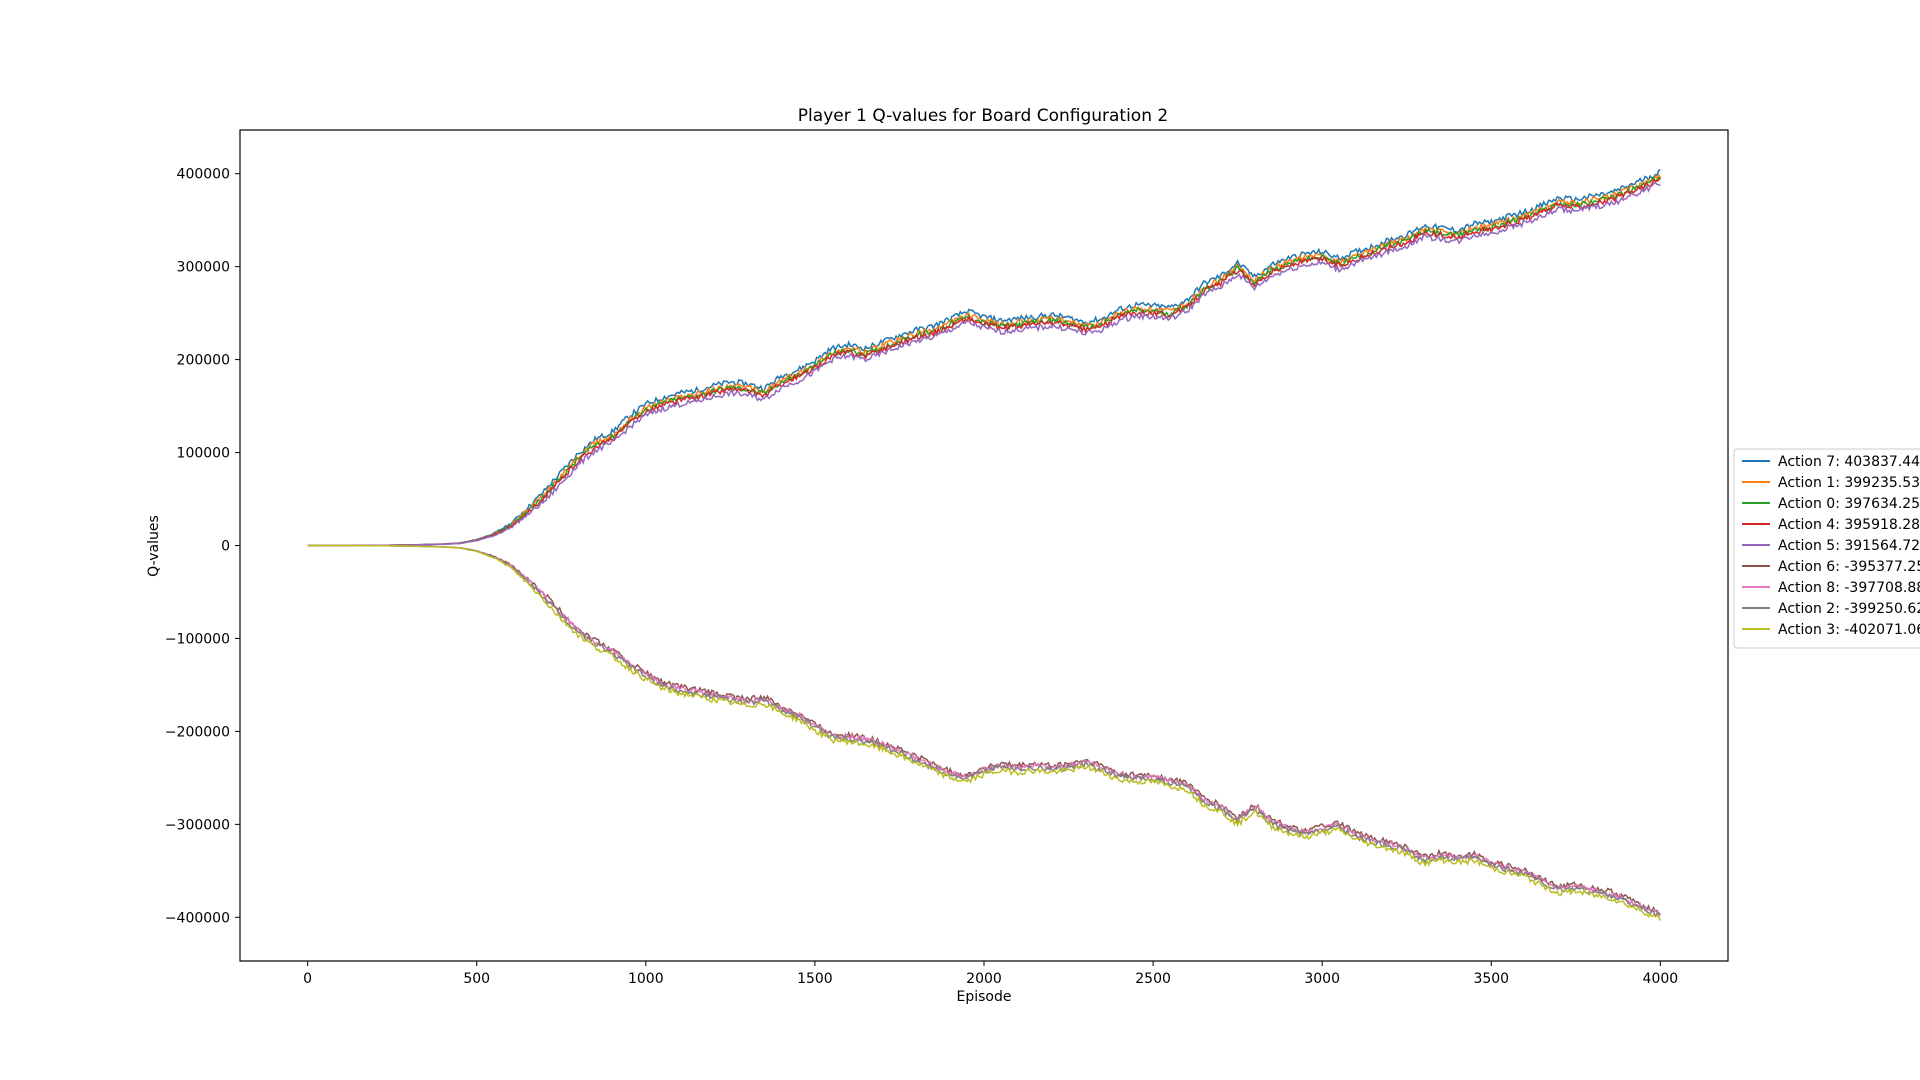  What do you see at coordinates (1849, 588) in the screenshot?
I see `legend-label: Action 8: -397708.88` at bounding box center [1849, 588].